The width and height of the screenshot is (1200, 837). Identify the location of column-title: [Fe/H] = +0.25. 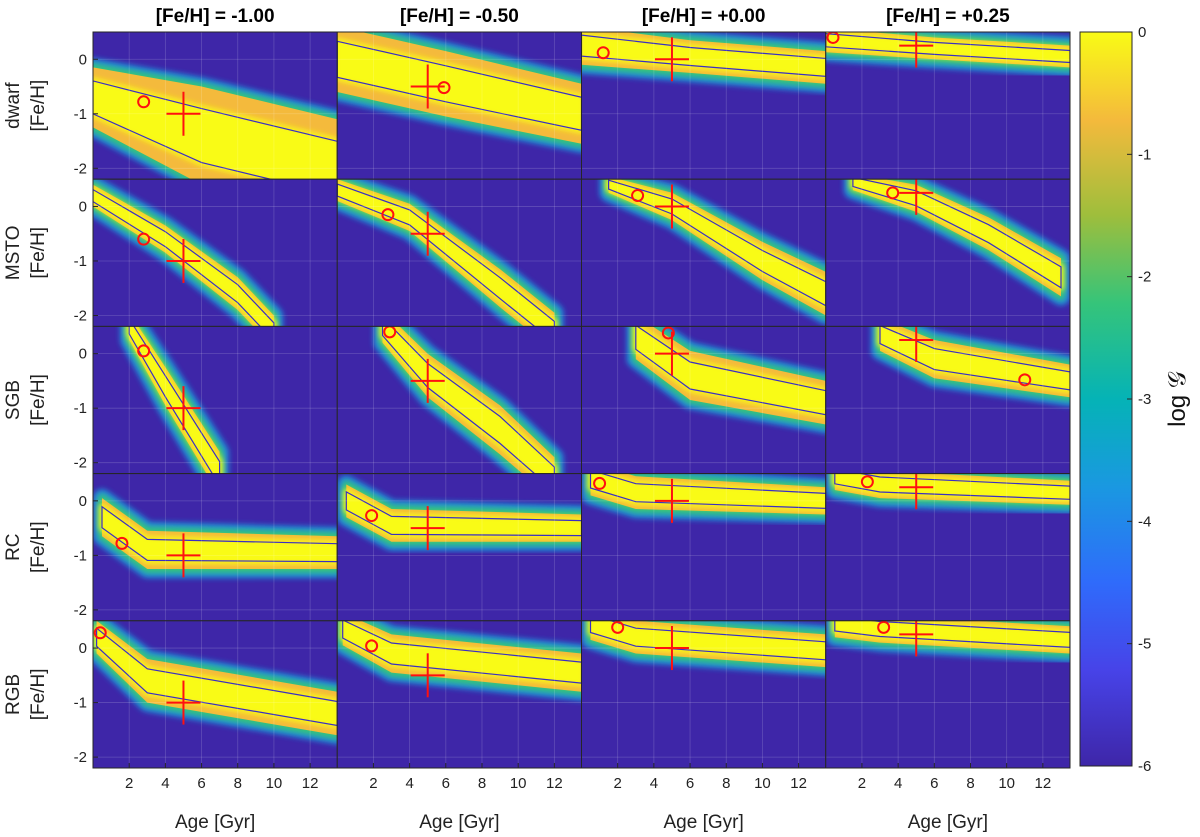
(948, 16).